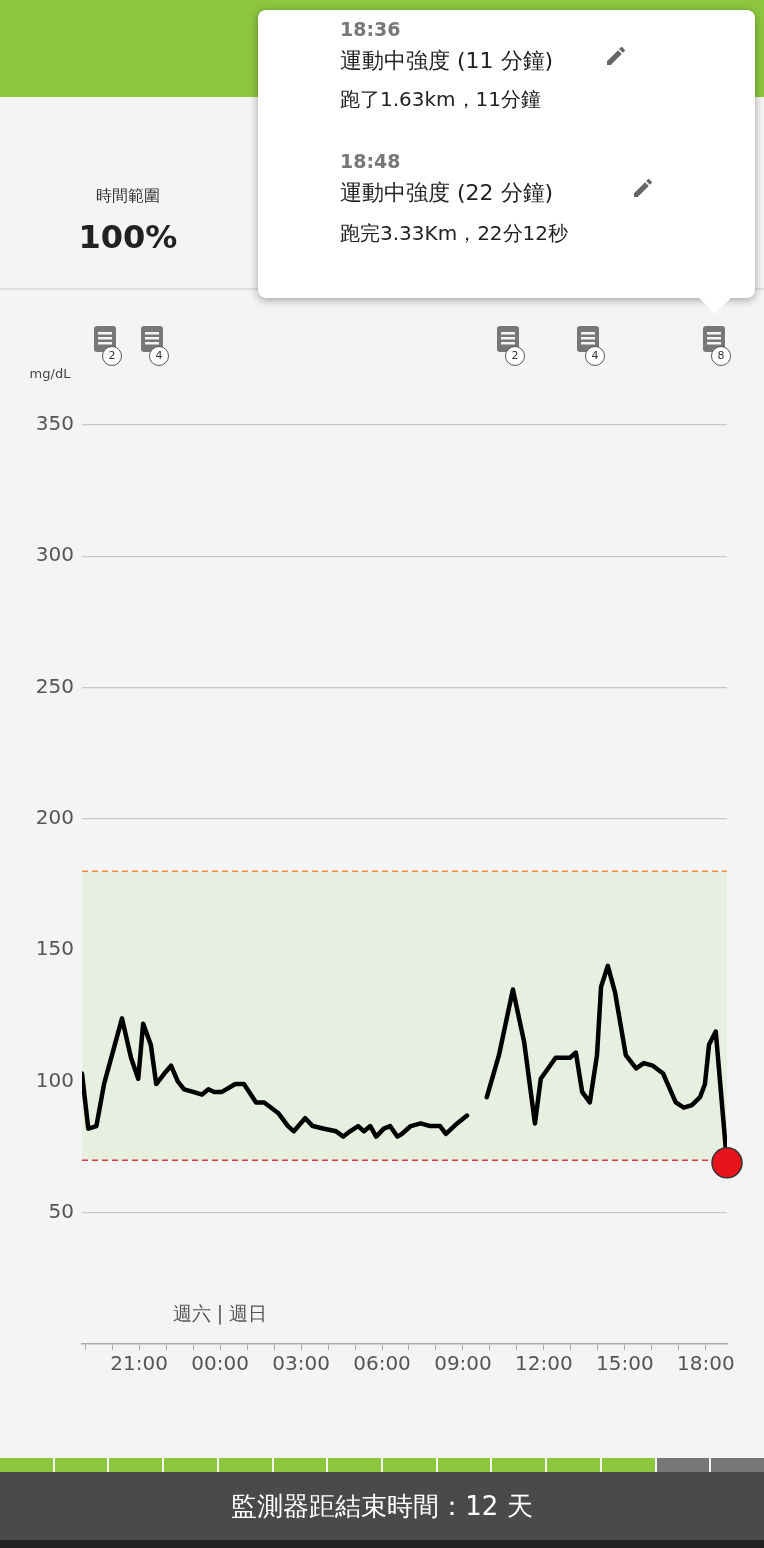  I want to click on text: 監測器距結束時間：12 天, so click(382, 1506).